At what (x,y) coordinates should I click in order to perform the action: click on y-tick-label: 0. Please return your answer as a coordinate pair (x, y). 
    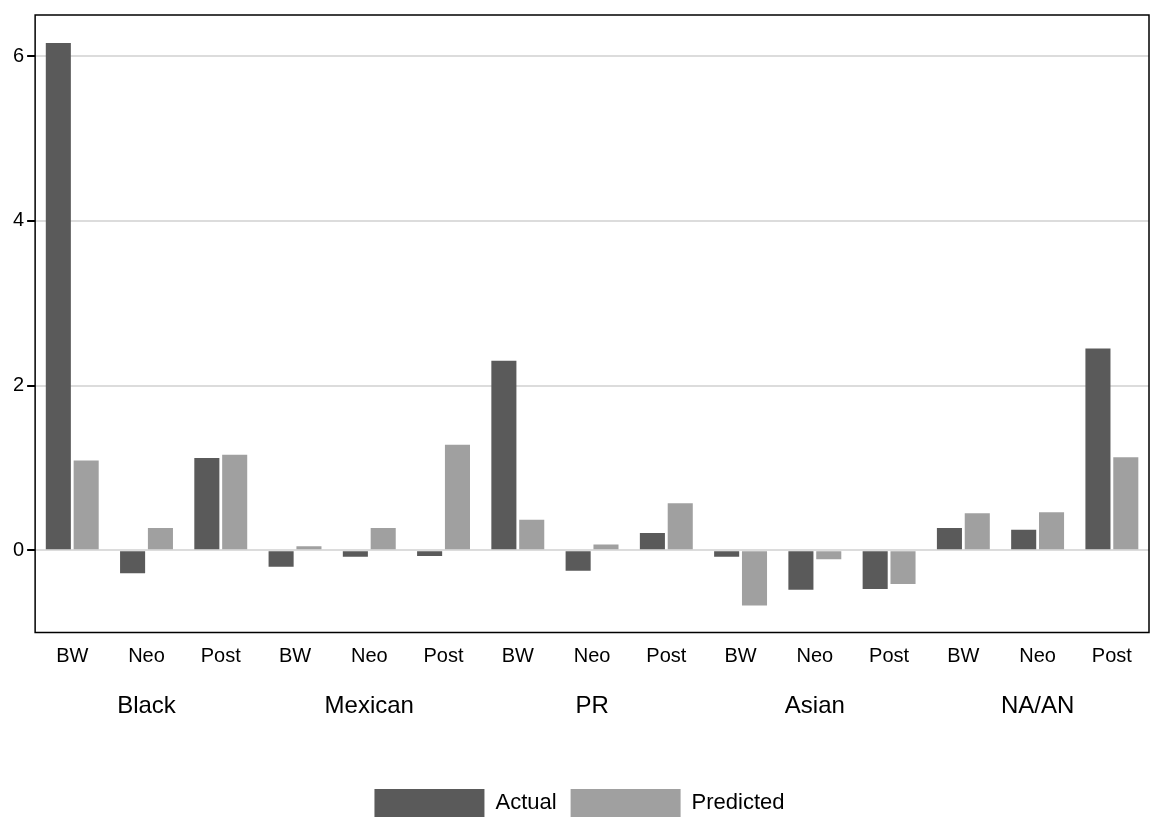
    Looking at the image, I should click on (19, 548).